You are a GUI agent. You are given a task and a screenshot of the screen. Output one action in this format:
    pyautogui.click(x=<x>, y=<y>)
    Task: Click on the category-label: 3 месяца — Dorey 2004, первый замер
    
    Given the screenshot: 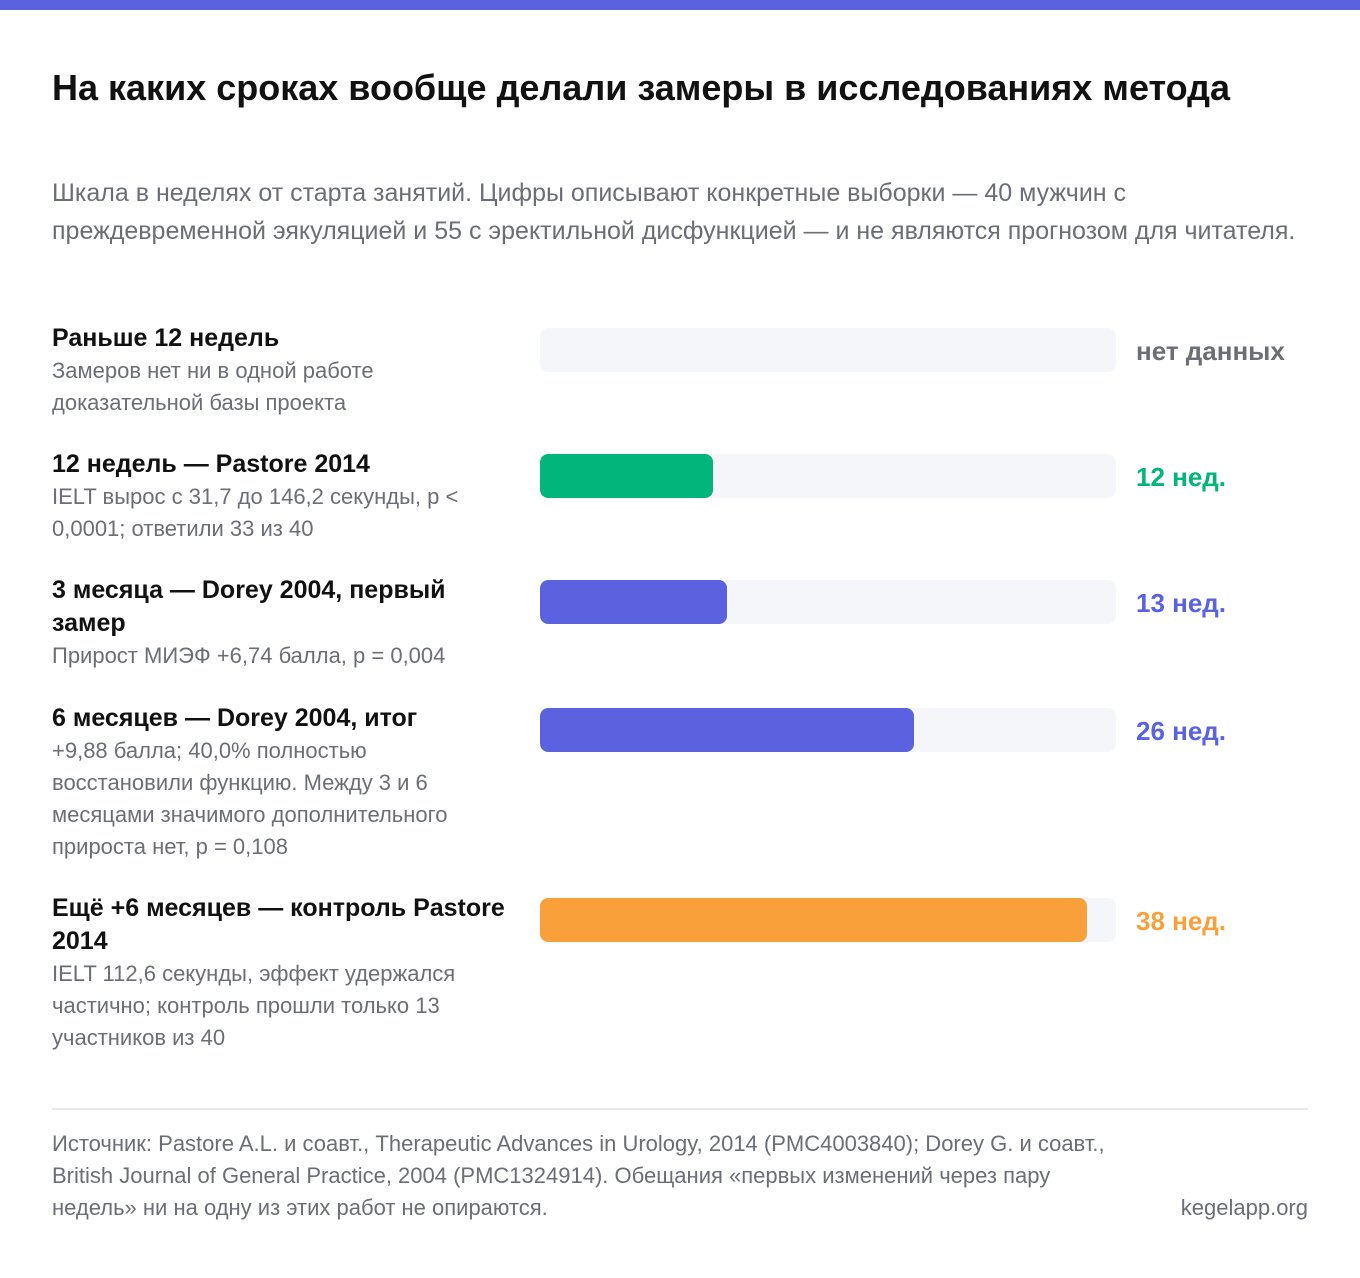 What is the action you would take?
    pyautogui.click(x=249, y=606)
    